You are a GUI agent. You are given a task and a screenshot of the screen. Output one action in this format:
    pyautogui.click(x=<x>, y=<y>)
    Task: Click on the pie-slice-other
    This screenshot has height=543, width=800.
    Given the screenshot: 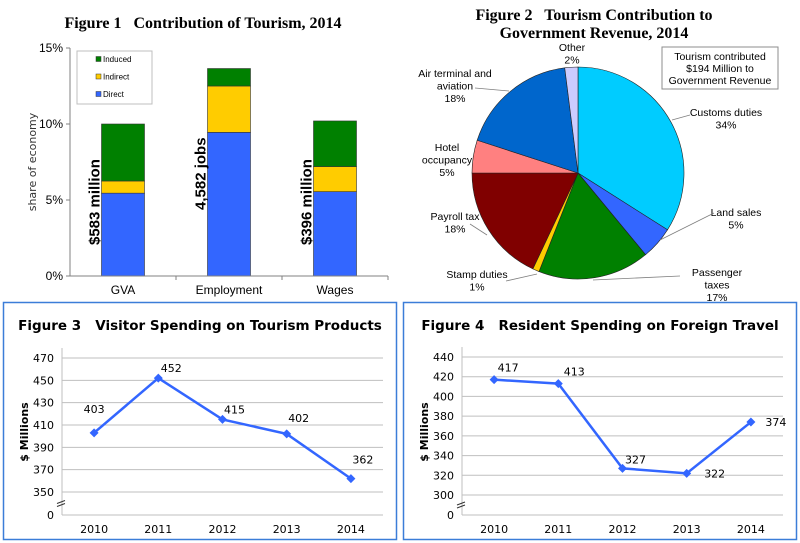 What is the action you would take?
    pyautogui.click(x=571, y=120)
    